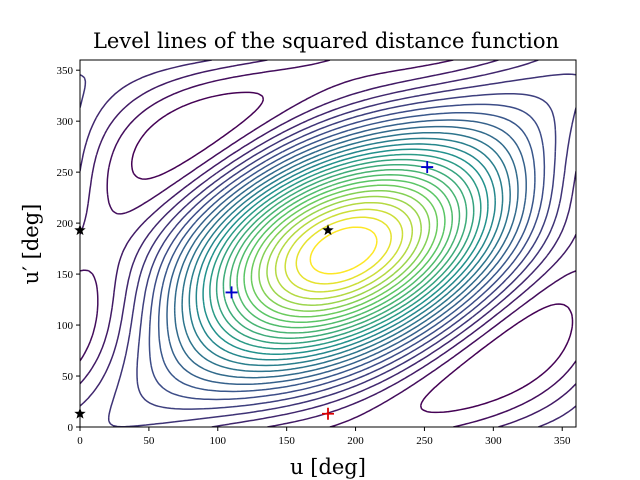 This screenshot has width=640, height=480. What do you see at coordinates (65, 224) in the screenshot?
I see `y-tick-label: 200` at bounding box center [65, 224].